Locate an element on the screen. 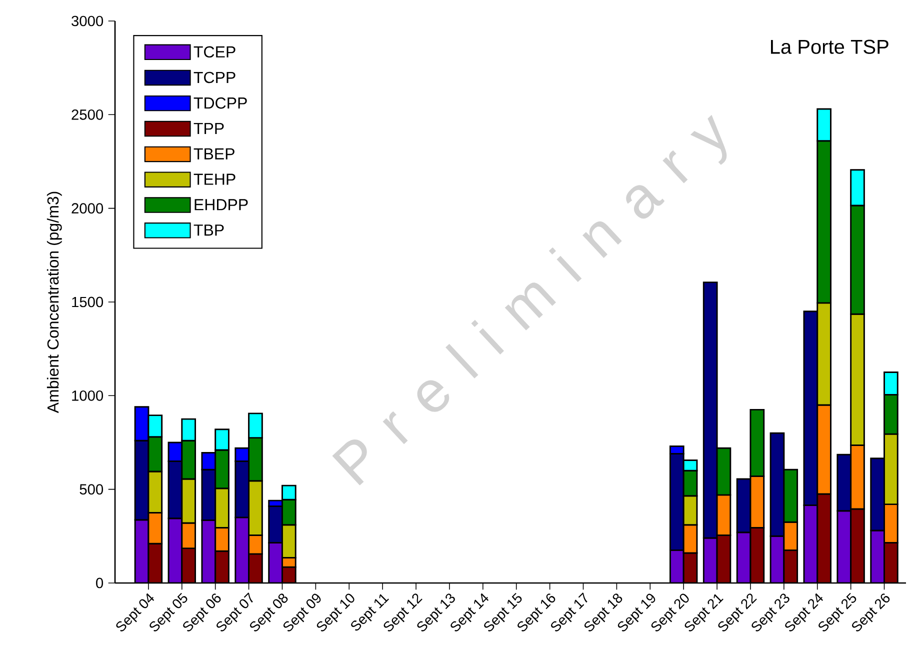 Image resolution: width=910 pixels, height=660 pixels. legend-label: EHDPP is located at coordinates (221, 204).